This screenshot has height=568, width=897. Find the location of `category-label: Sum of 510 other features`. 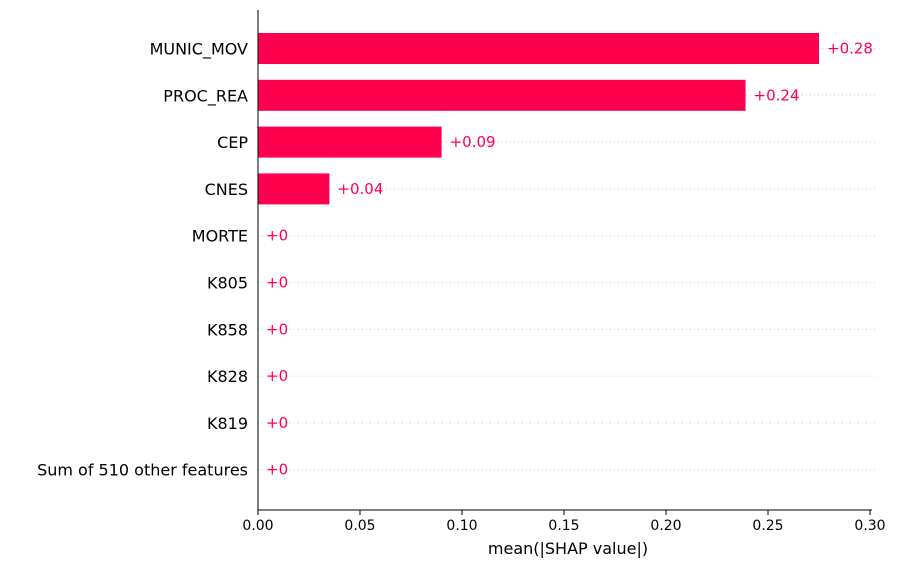

category-label: Sum of 510 other features is located at coordinates (142, 470).